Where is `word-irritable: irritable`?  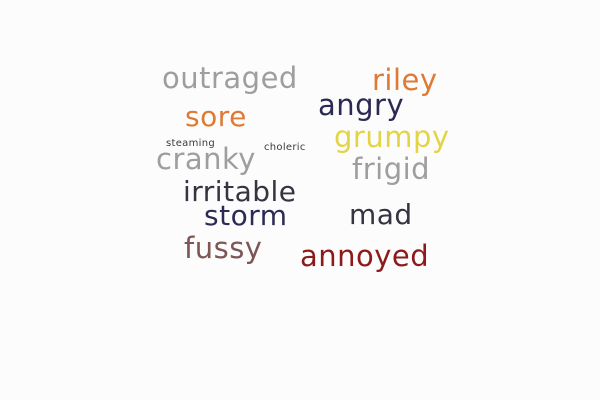
word-irritable: irritable is located at coordinates (240, 191).